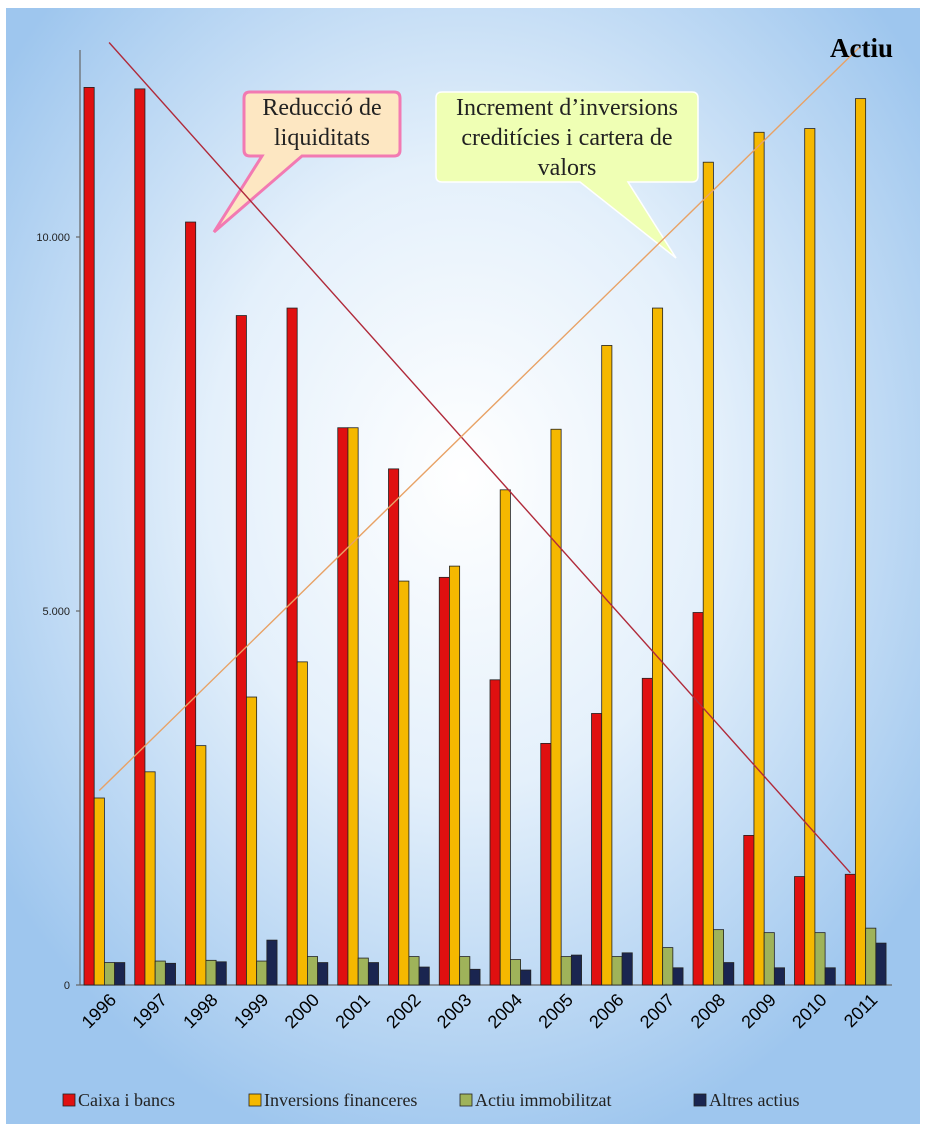 The width and height of the screenshot is (926, 1132). What do you see at coordinates (424, 976) in the screenshot?
I see `bar-4-2002` at bounding box center [424, 976].